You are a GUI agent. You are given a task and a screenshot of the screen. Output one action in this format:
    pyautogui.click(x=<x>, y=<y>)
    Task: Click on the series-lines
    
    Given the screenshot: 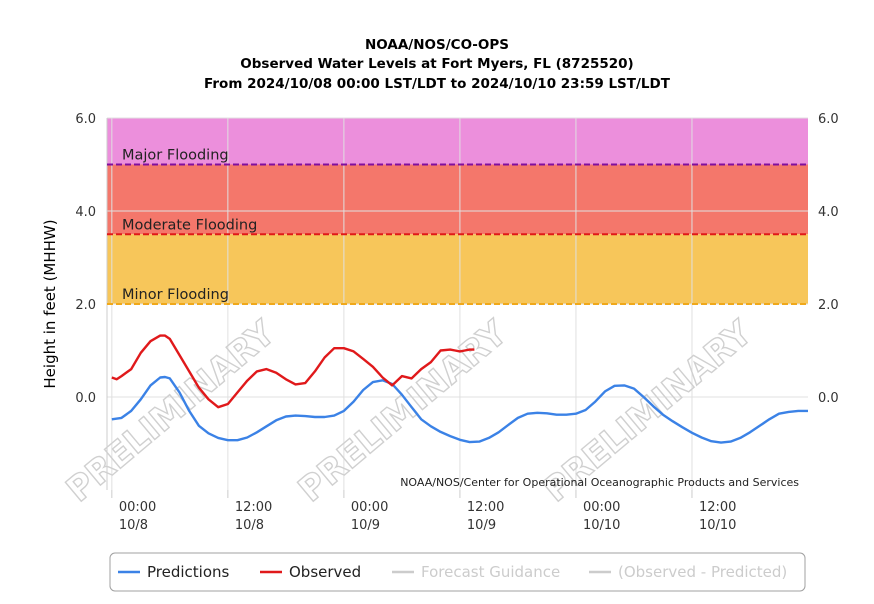 What is the action you would take?
    pyautogui.click(x=459, y=389)
    